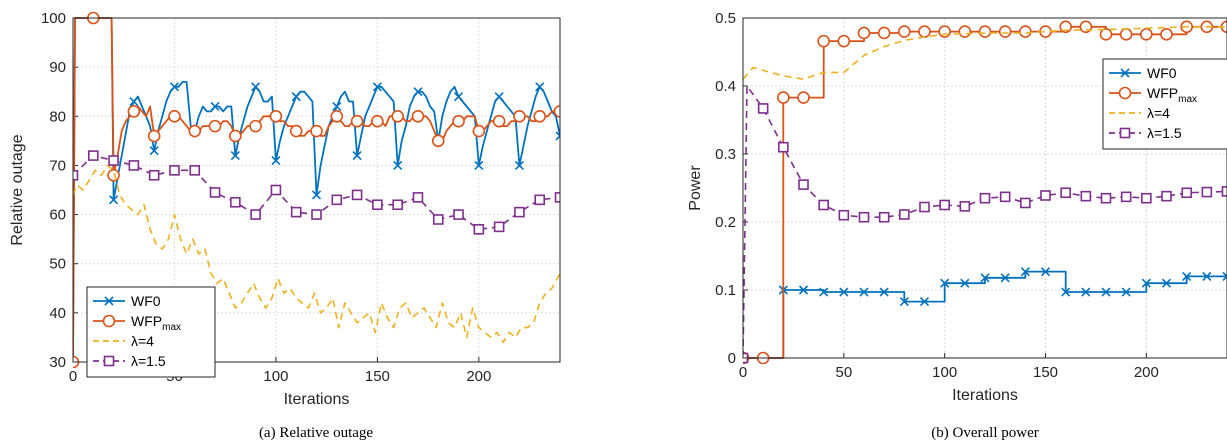  What do you see at coordinates (725, 18) in the screenshot?
I see `y-tick-label: 0.5` at bounding box center [725, 18].